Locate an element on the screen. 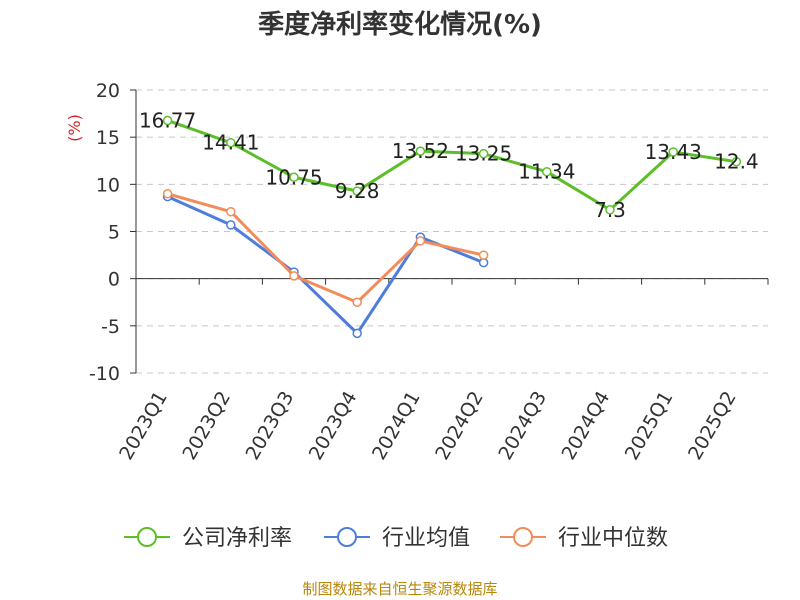  data-label: 10.75 is located at coordinates (293, 177).